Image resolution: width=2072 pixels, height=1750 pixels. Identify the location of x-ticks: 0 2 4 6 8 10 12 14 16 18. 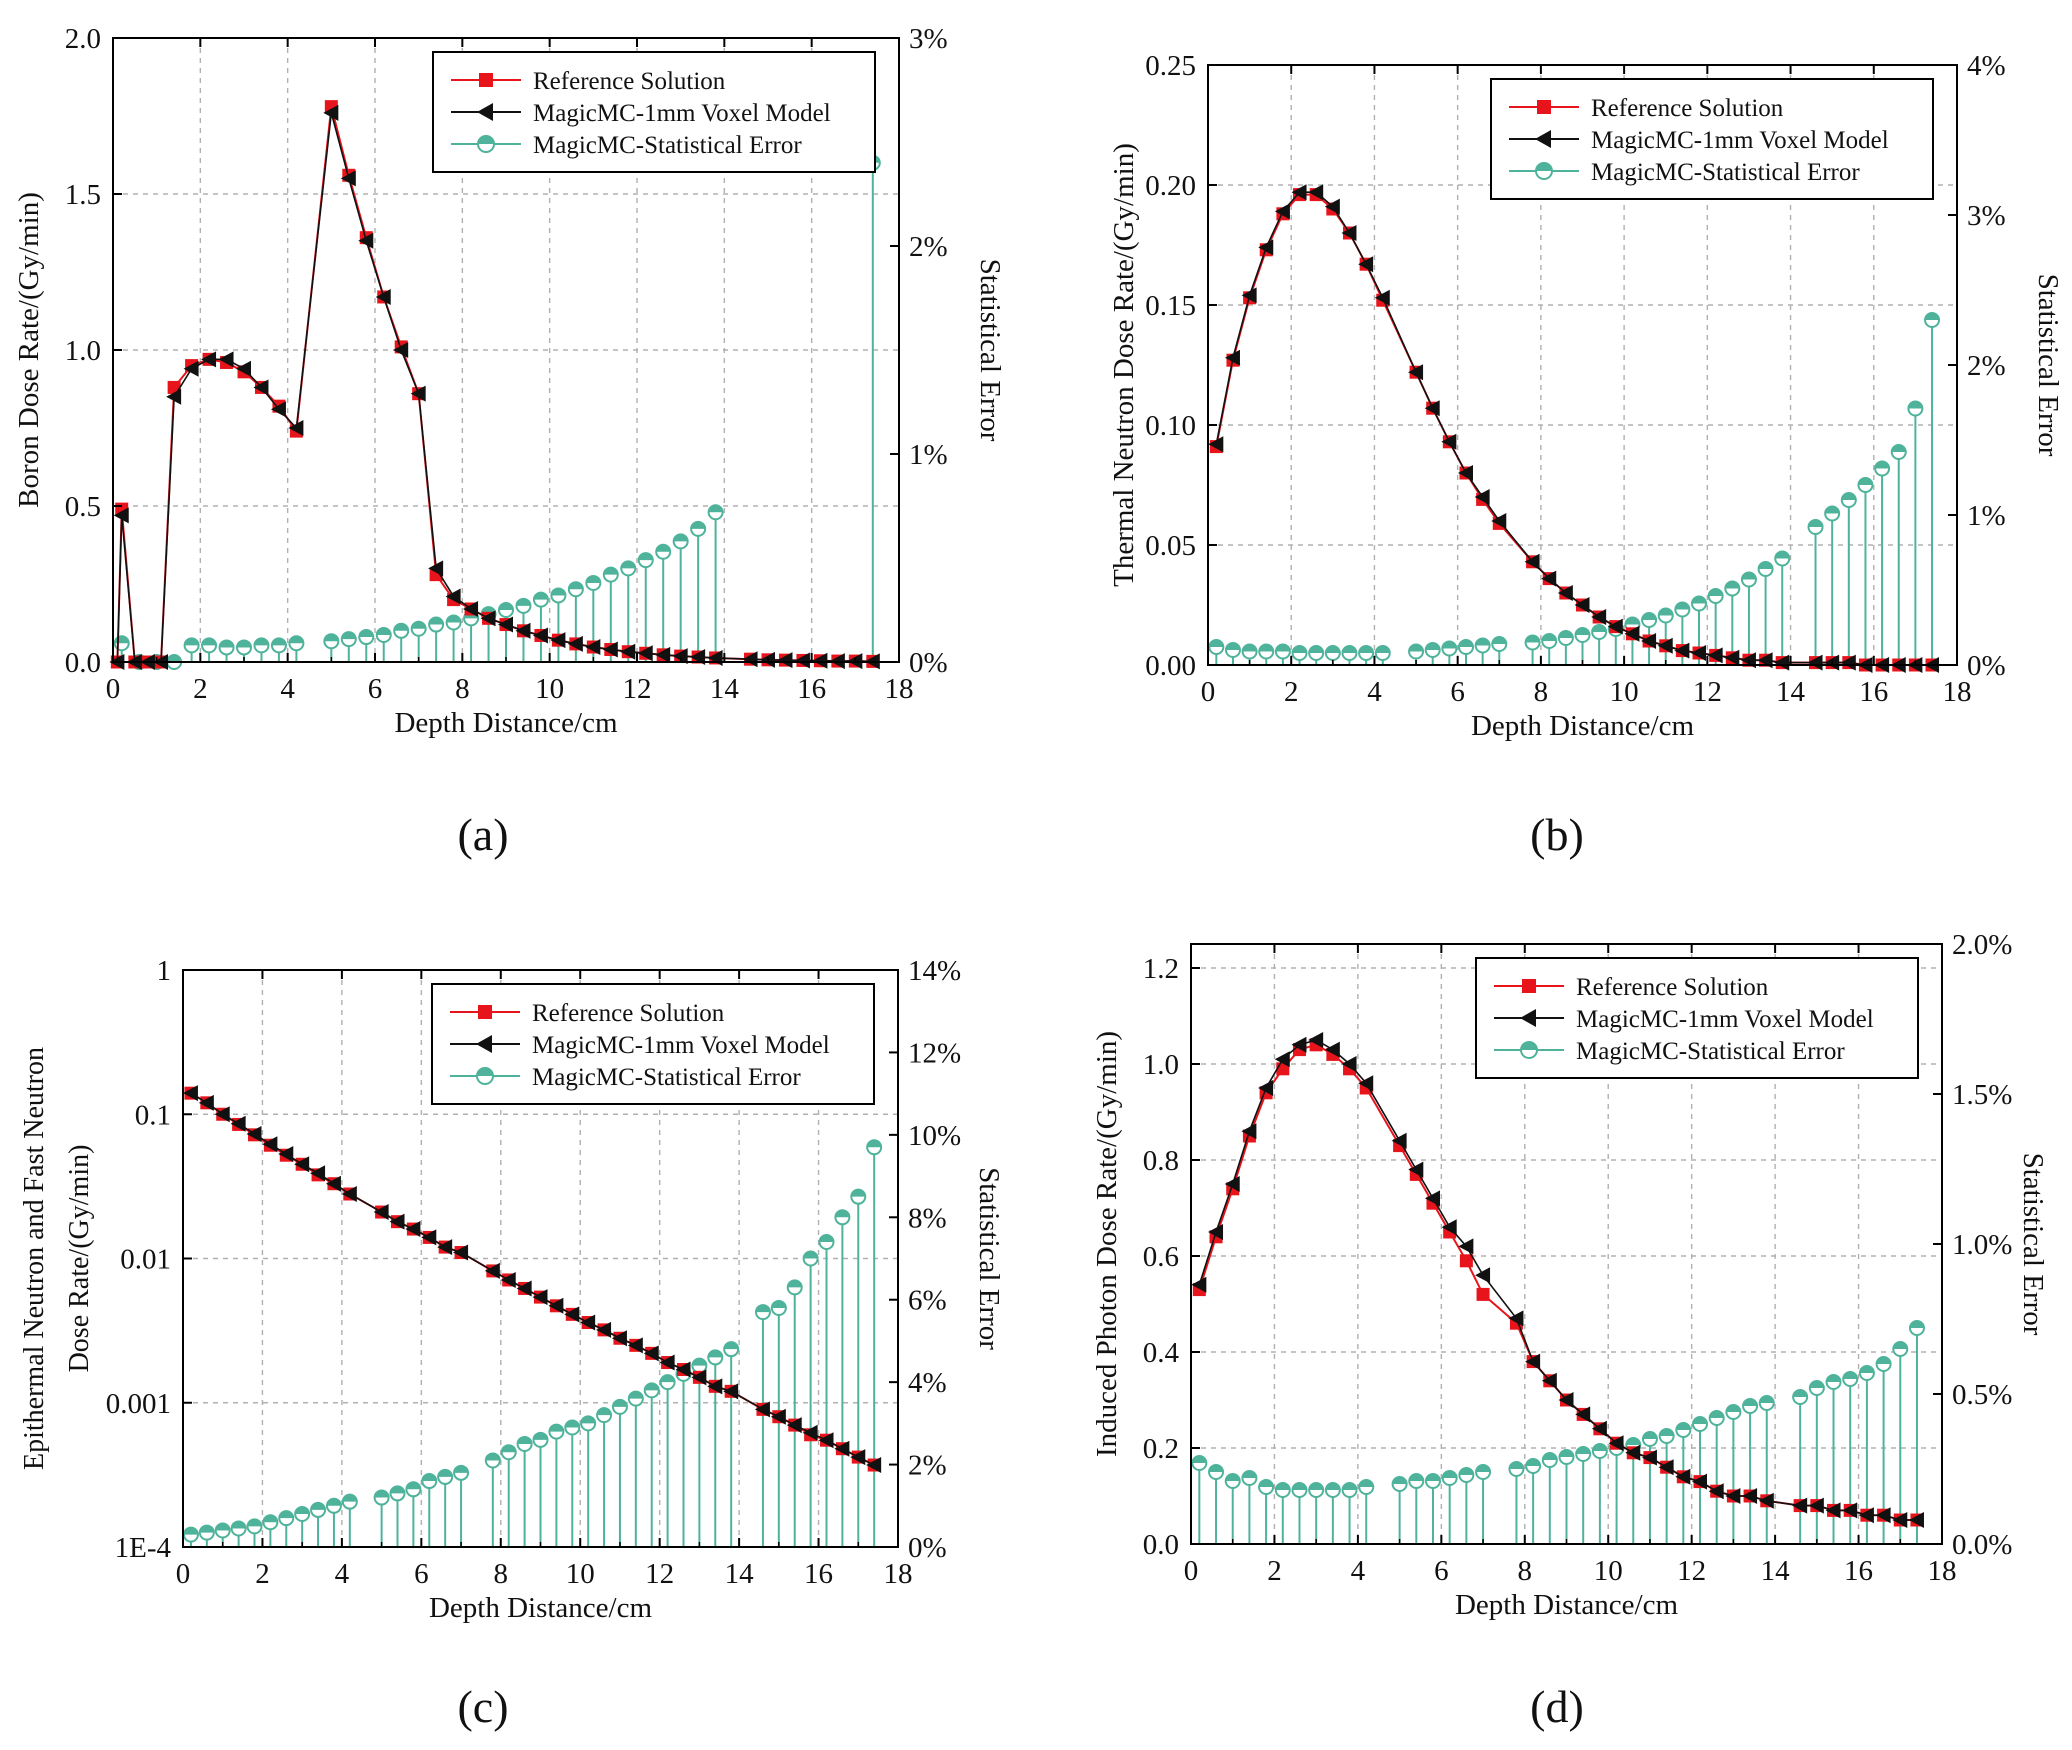
(510, 371).